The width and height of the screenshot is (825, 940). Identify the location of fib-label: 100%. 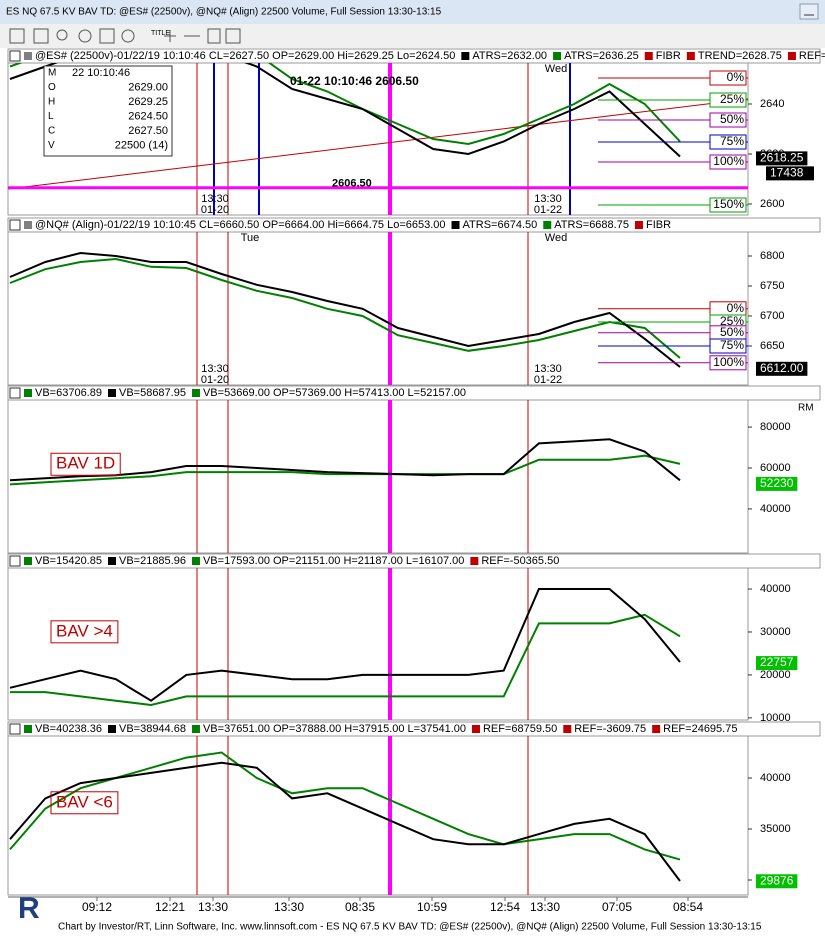
(728, 362).